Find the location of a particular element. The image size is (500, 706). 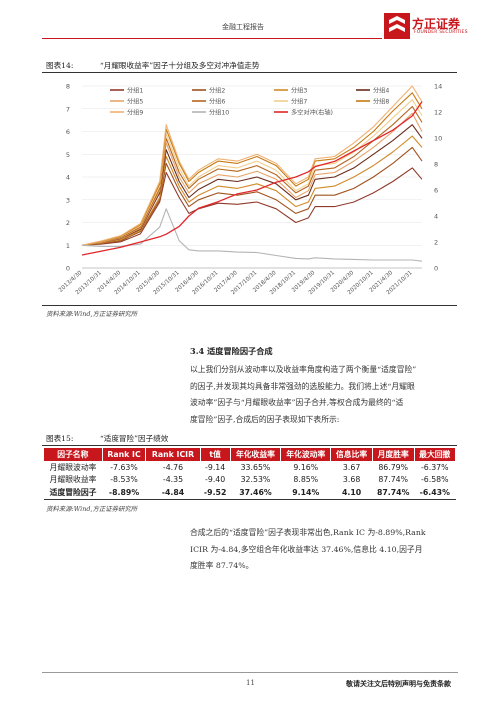

y-tick-label-left: 7 is located at coordinates (68, 109).